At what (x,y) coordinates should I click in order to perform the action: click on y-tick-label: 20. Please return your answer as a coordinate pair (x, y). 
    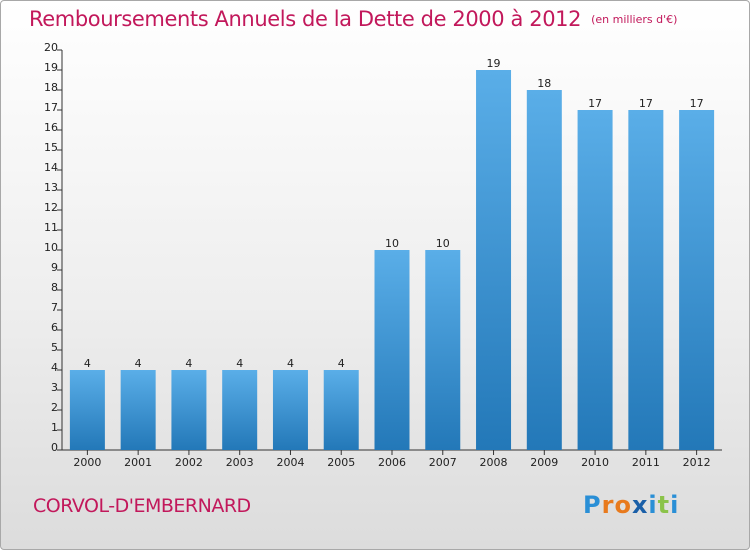
    Looking at the image, I should click on (51, 47).